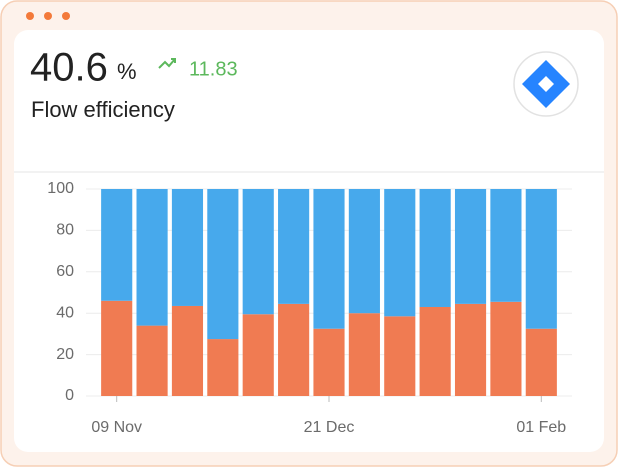  I want to click on jira-logo, so click(546, 84).